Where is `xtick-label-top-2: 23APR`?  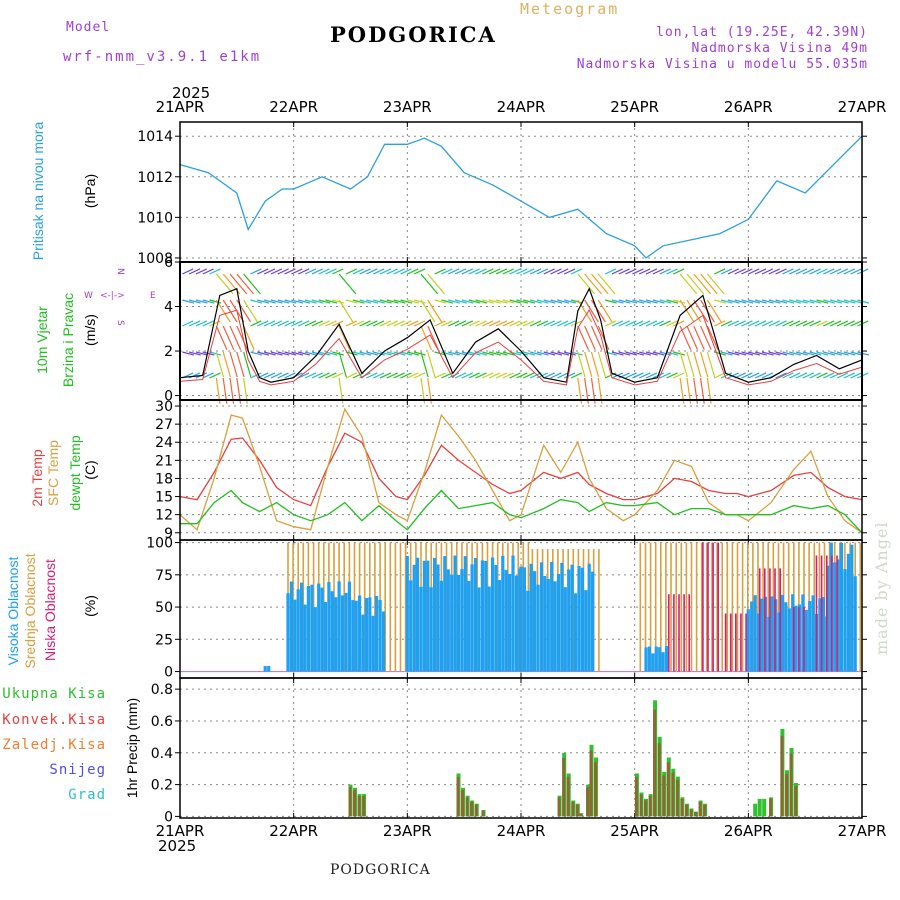
xtick-label-top-2: 23APR is located at coordinates (407, 107).